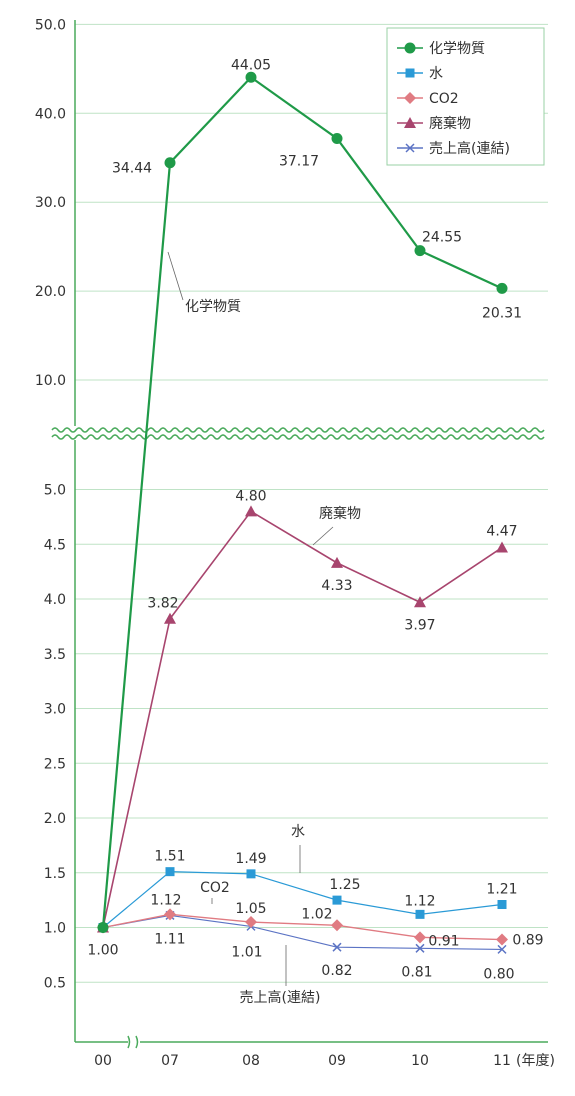 The height and width of the screenshot is (1096, 575). Describe the element at coordinates (442, 238) in the screenshot. I see `data-label: 24.55` at that location.